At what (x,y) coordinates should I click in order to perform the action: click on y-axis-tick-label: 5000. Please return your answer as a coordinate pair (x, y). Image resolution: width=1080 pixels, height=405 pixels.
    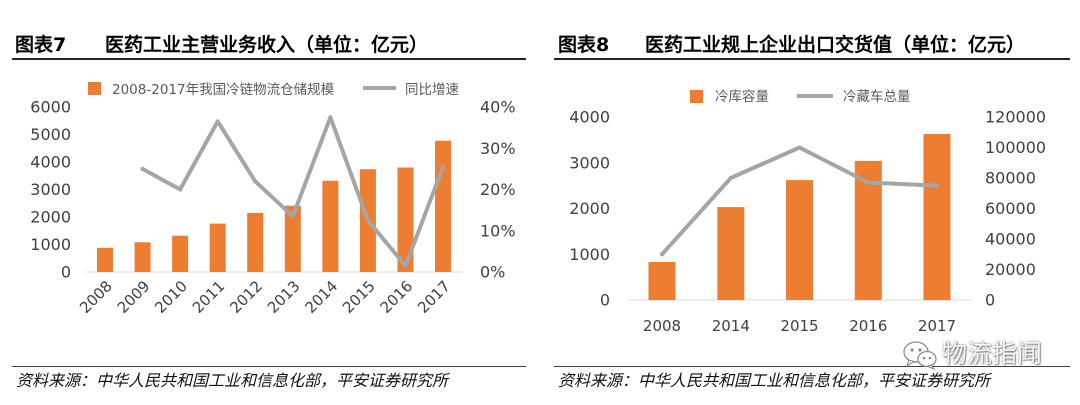
    Looking at the image, I should click on (50, 134).